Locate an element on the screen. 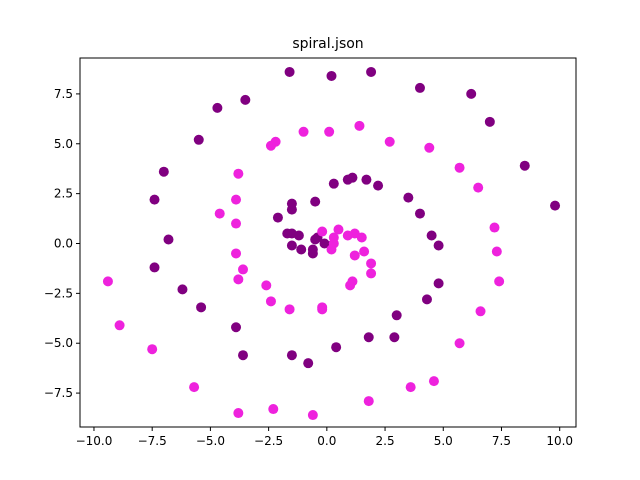 This screenshot has width=640, height=480. x-tick-label: −10.0 is located at coordinates (94, 441).